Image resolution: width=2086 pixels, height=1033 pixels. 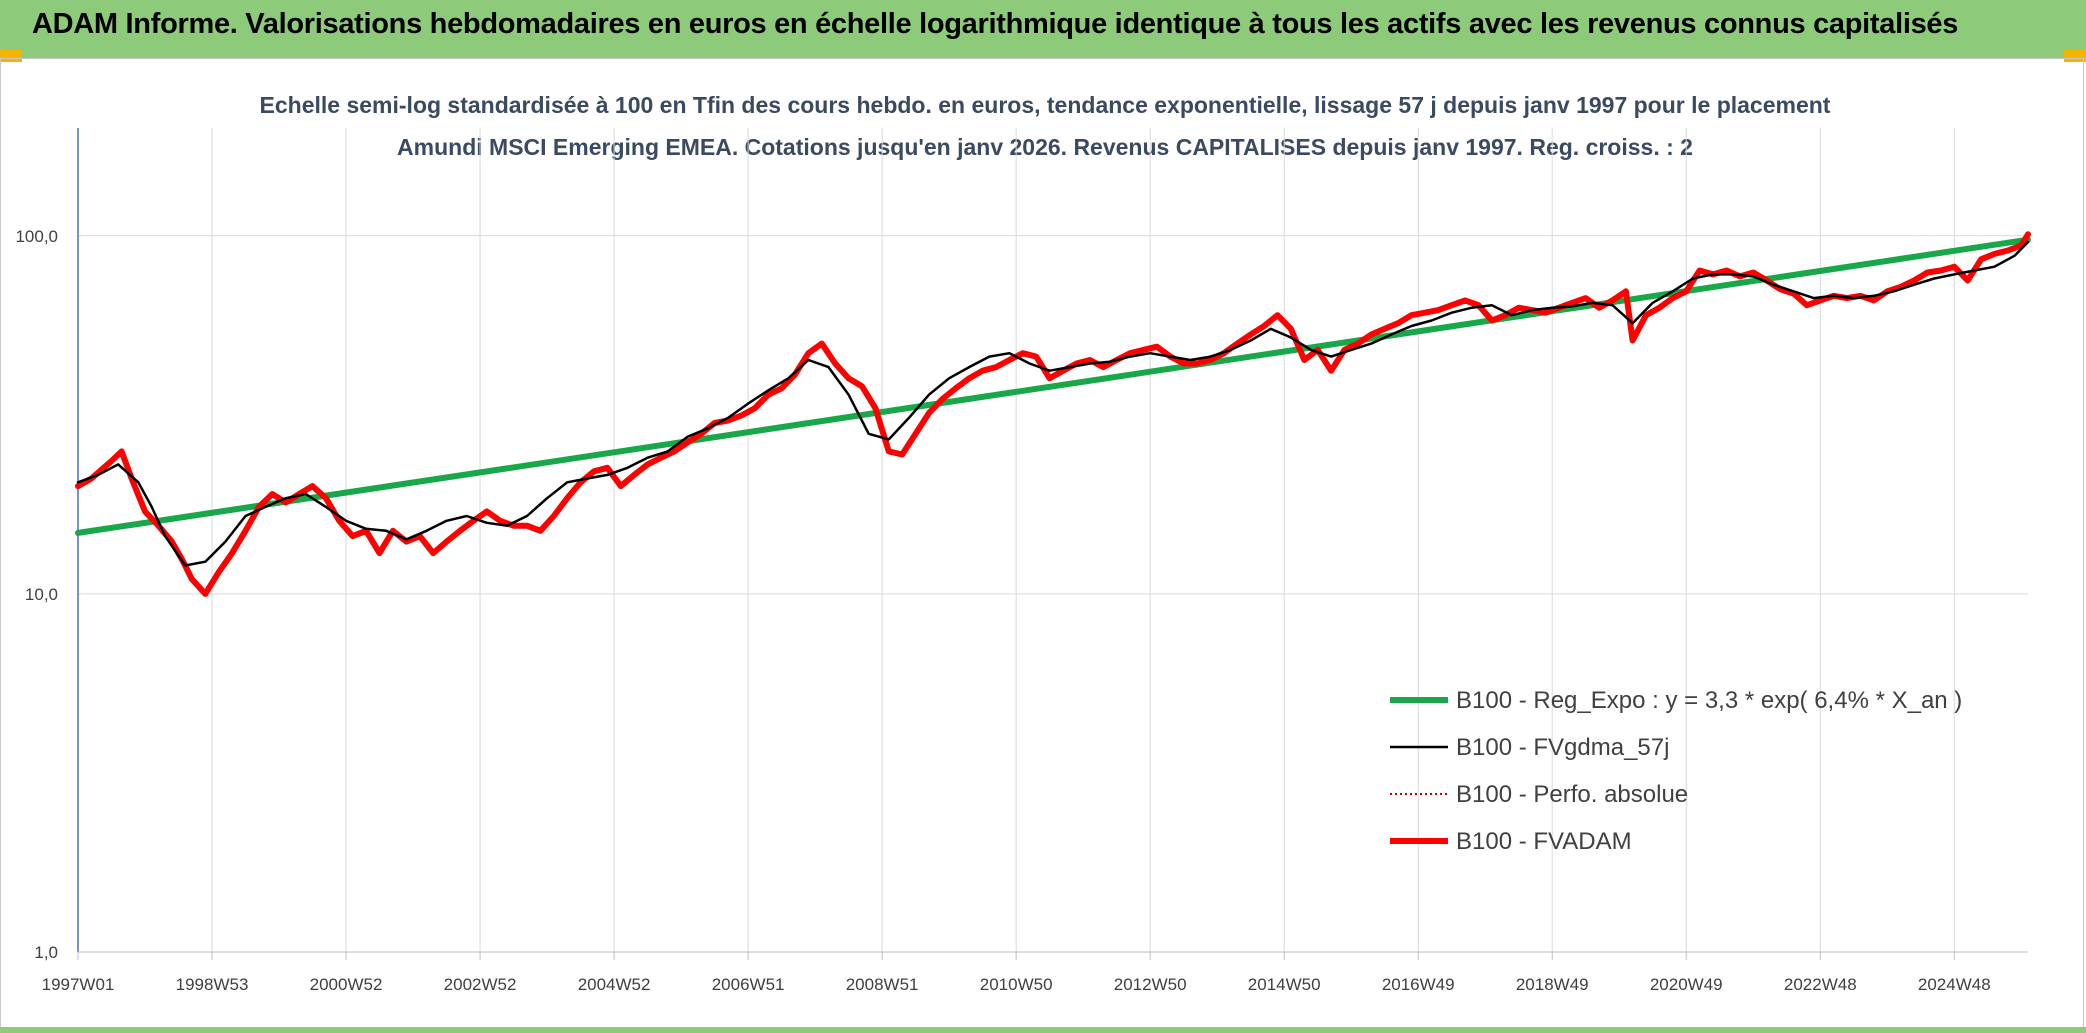 I want to click on x-tick-label: 1998W53, so click(x=212, y=984).